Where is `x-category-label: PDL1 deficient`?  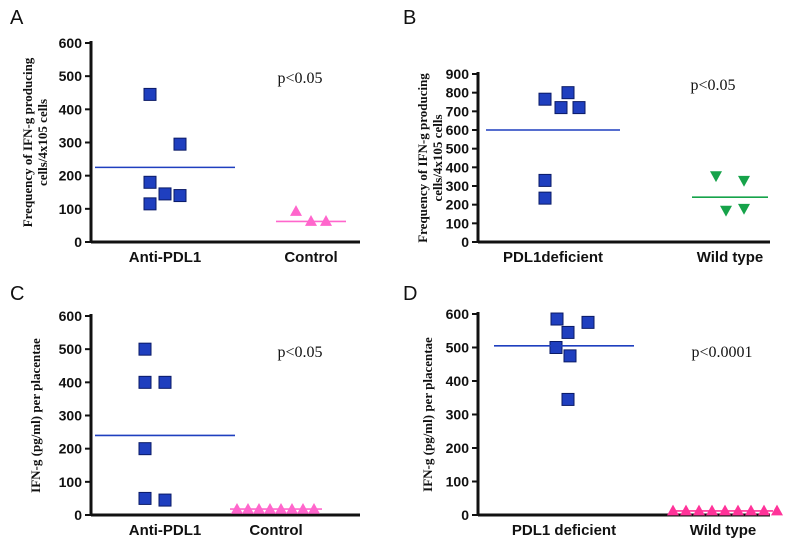
x-category-label: PDL1 deficient is located at coordinates (564, 530).